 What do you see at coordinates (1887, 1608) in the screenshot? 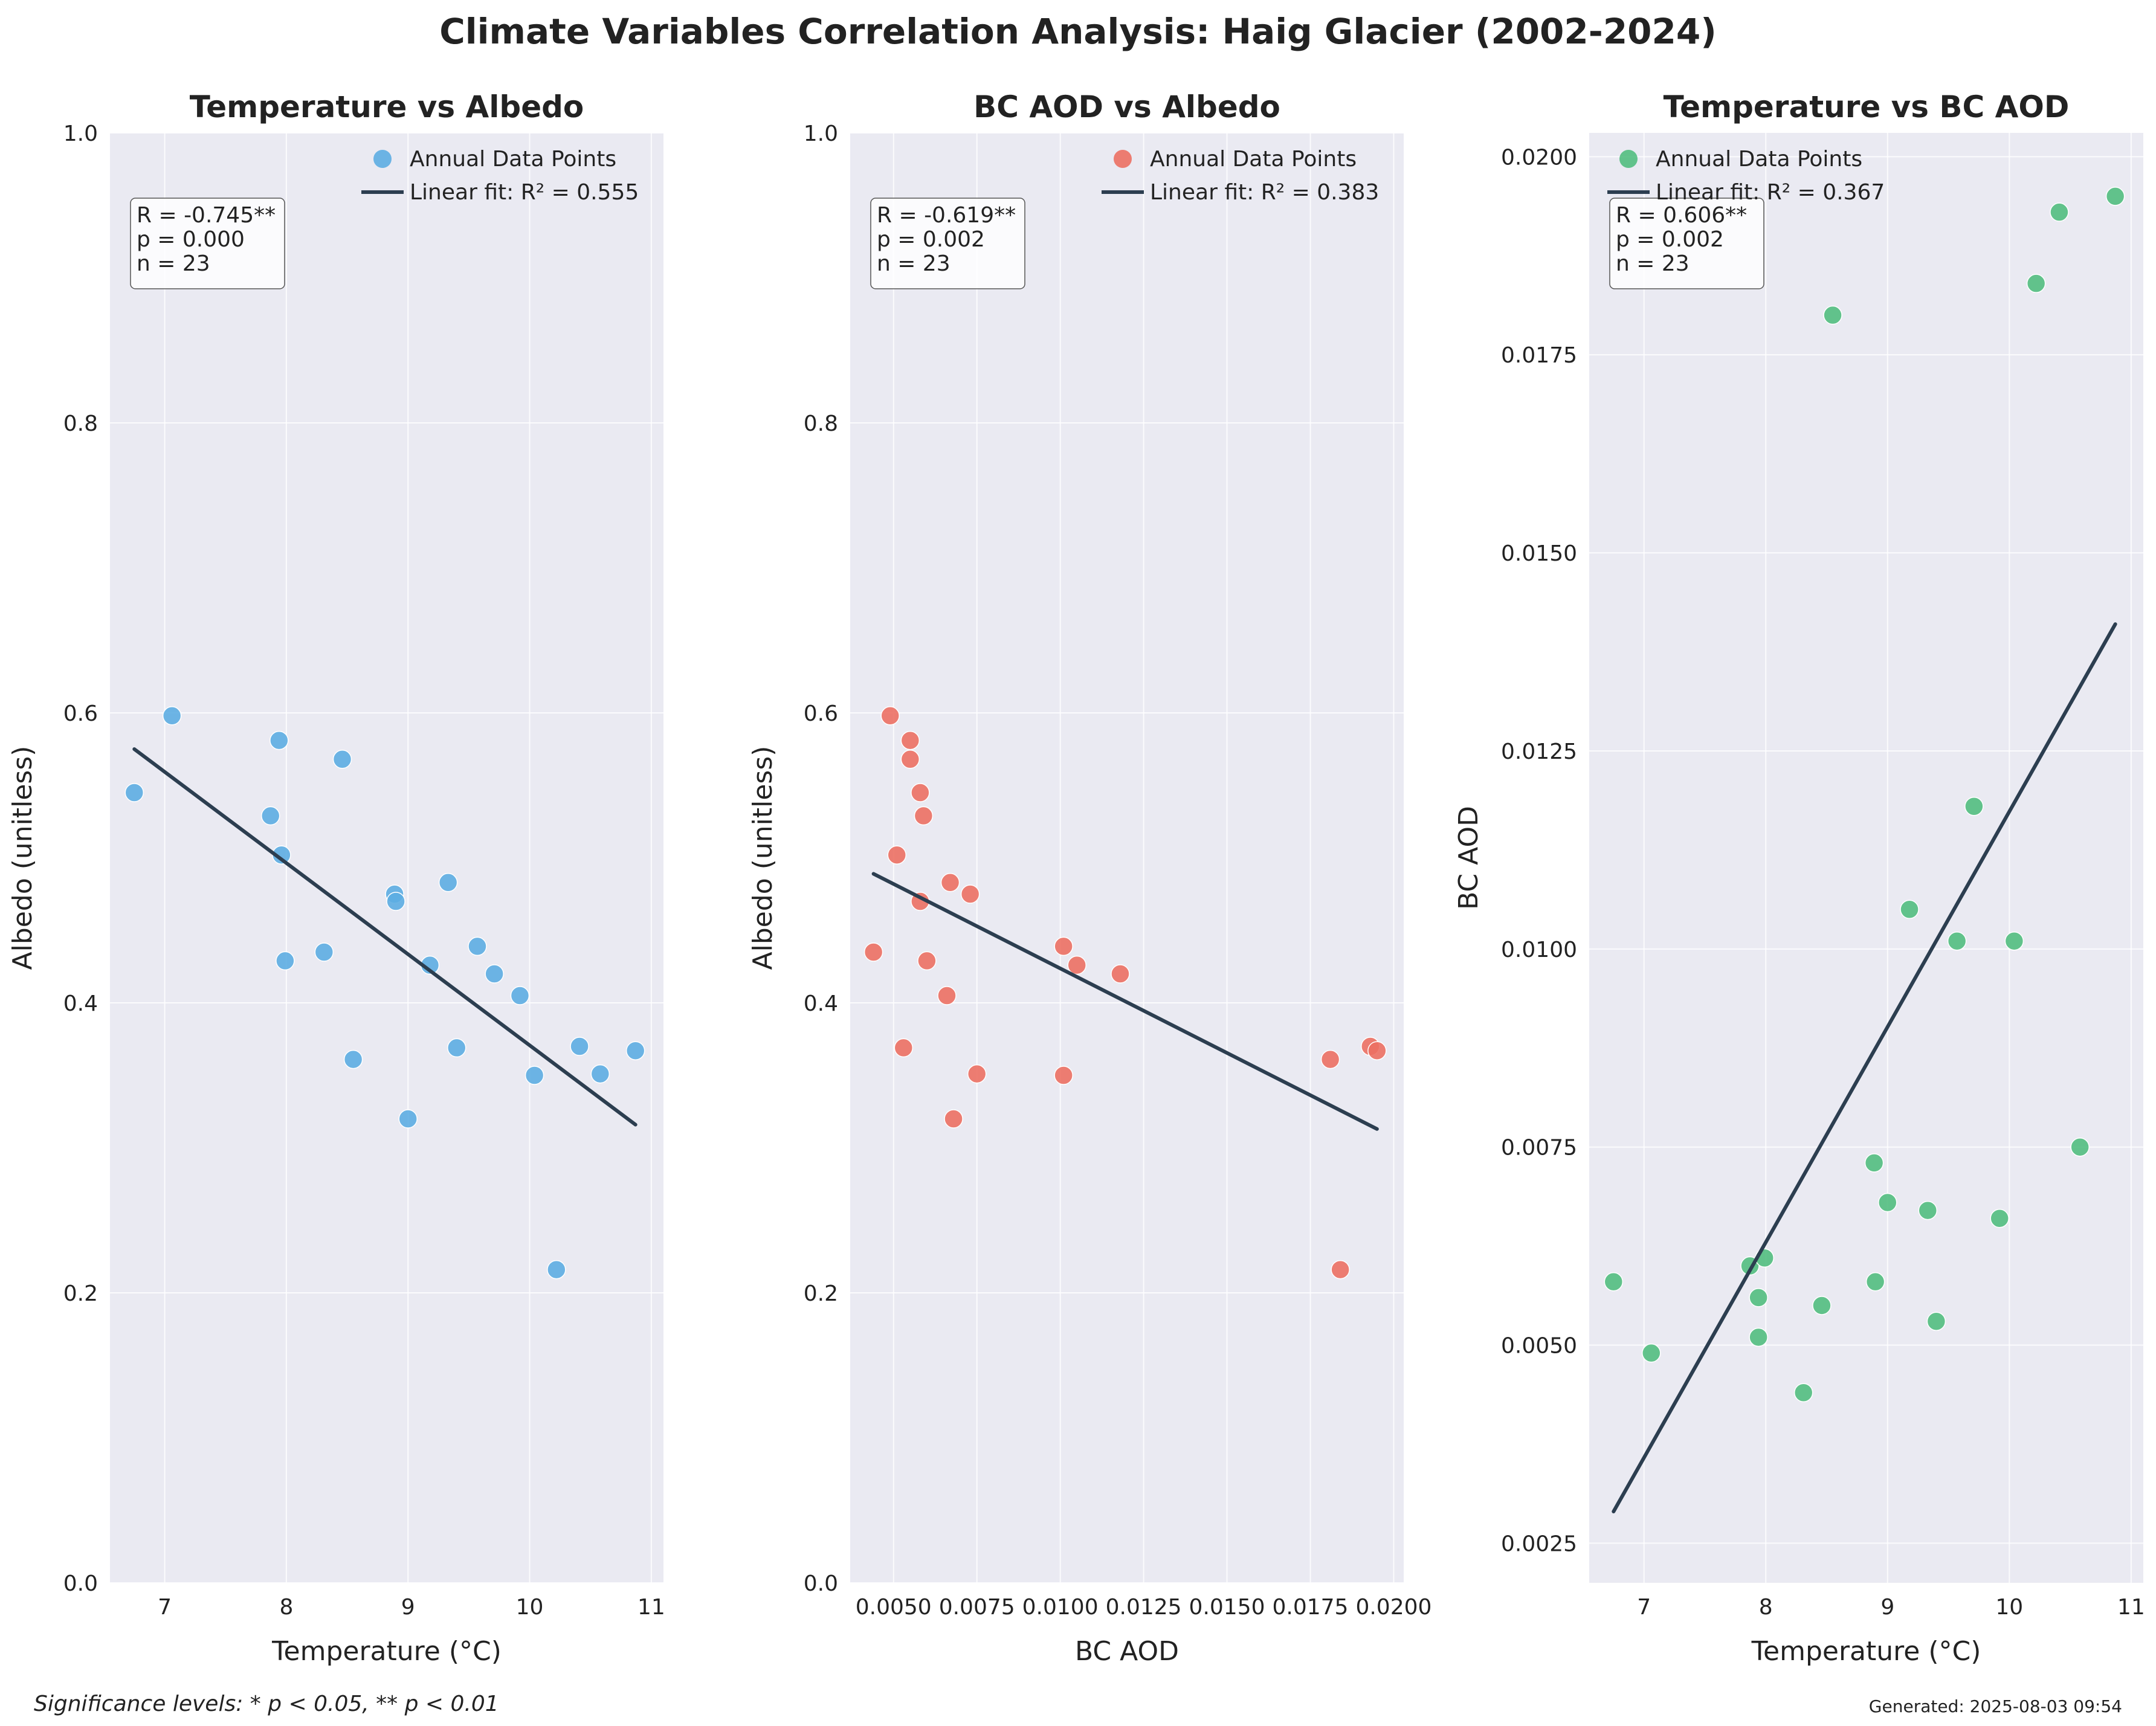
I see `x-tick-label: 9` at bounding box center [1887, 1608].